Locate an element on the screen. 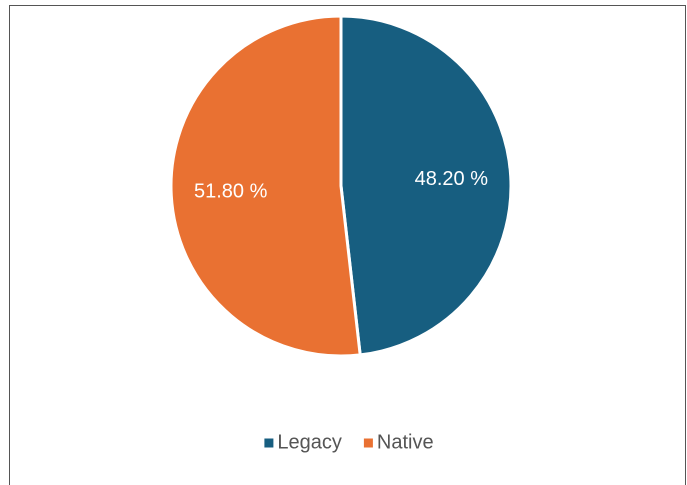  legend-label: Legacy is located at coordinates (309, 442).